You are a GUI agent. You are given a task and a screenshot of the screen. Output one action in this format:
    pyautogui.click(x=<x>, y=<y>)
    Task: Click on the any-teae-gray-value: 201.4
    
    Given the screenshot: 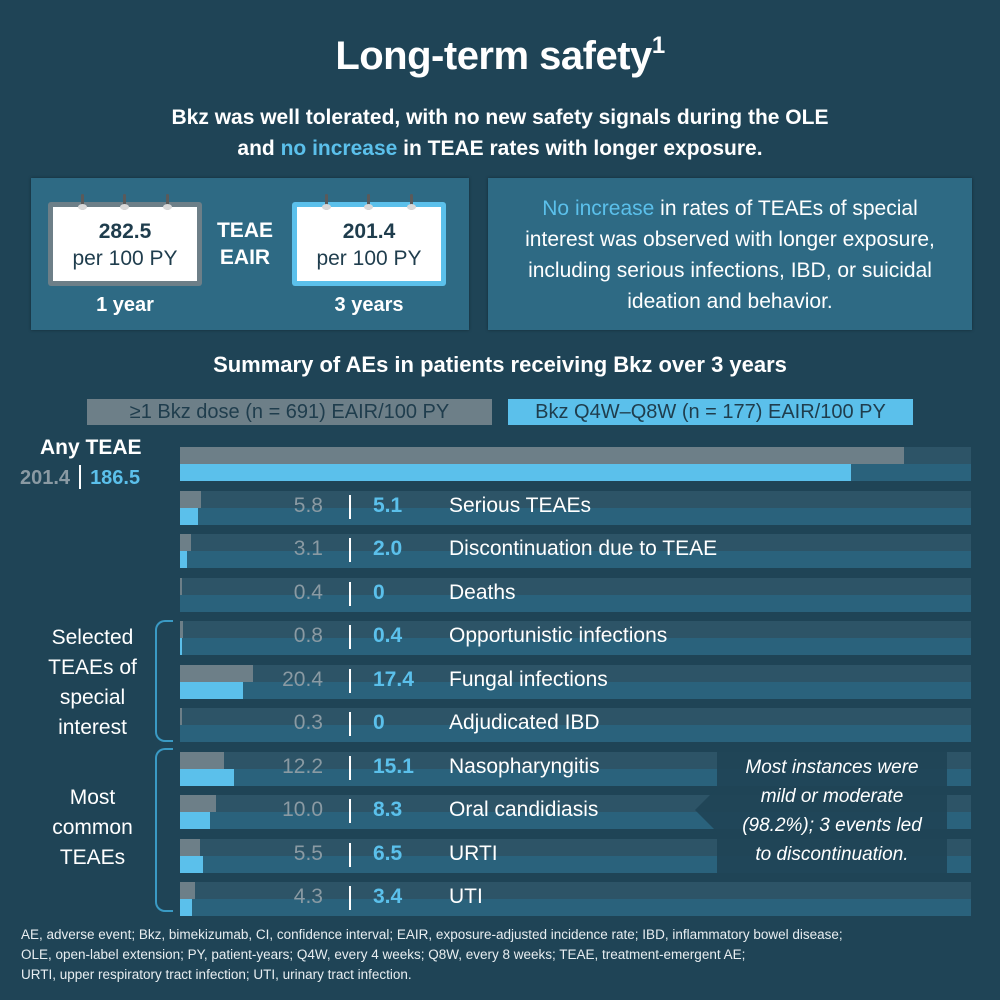 What is the action you would take?
    pyautogui.click(x=45, y=478)
    